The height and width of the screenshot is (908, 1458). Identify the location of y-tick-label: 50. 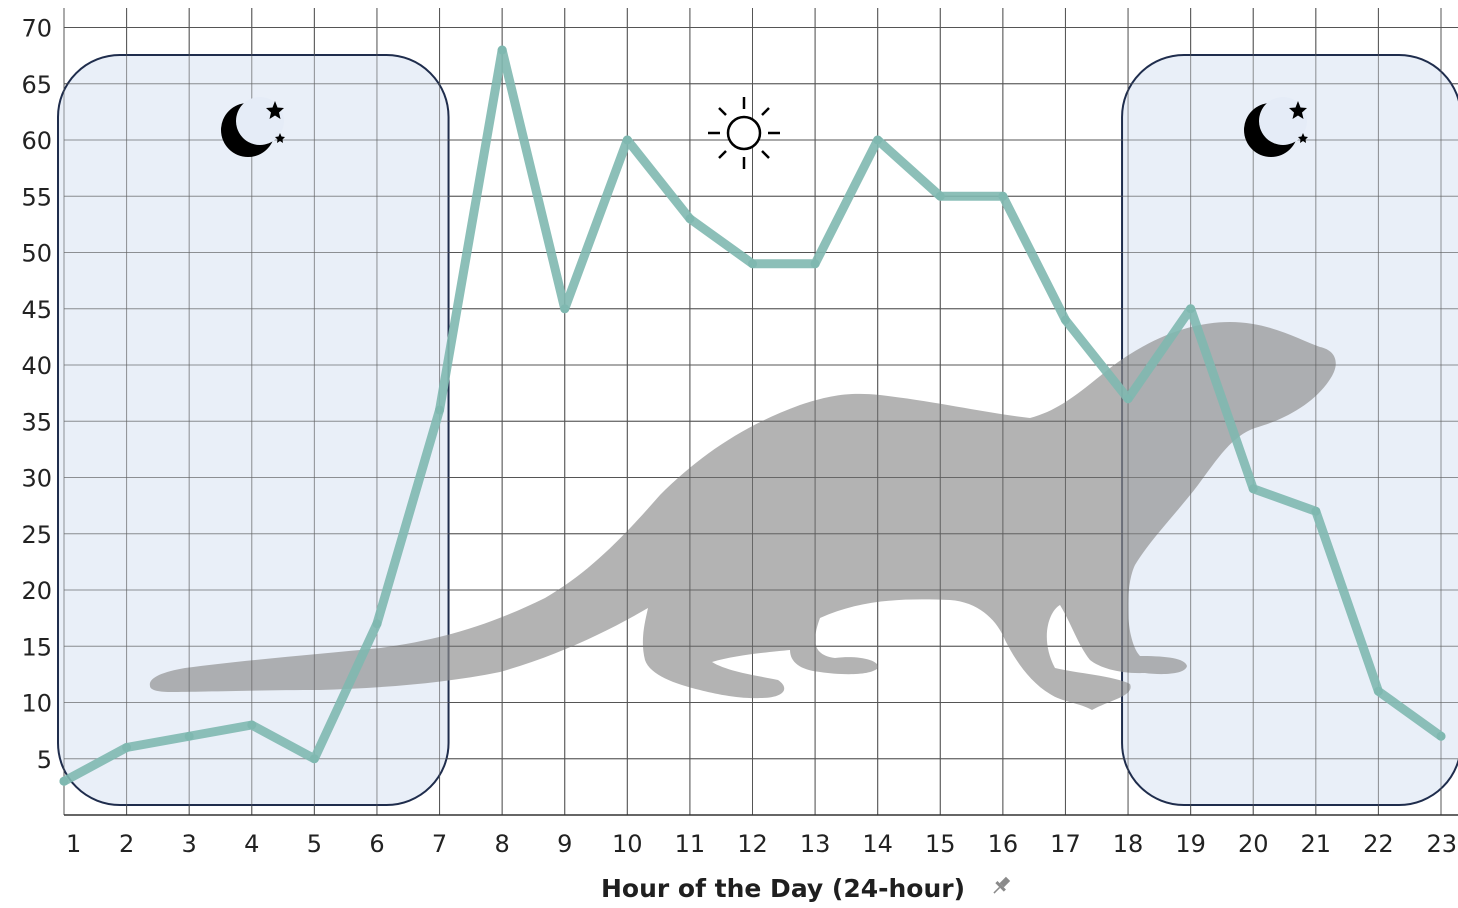
(36, 254).